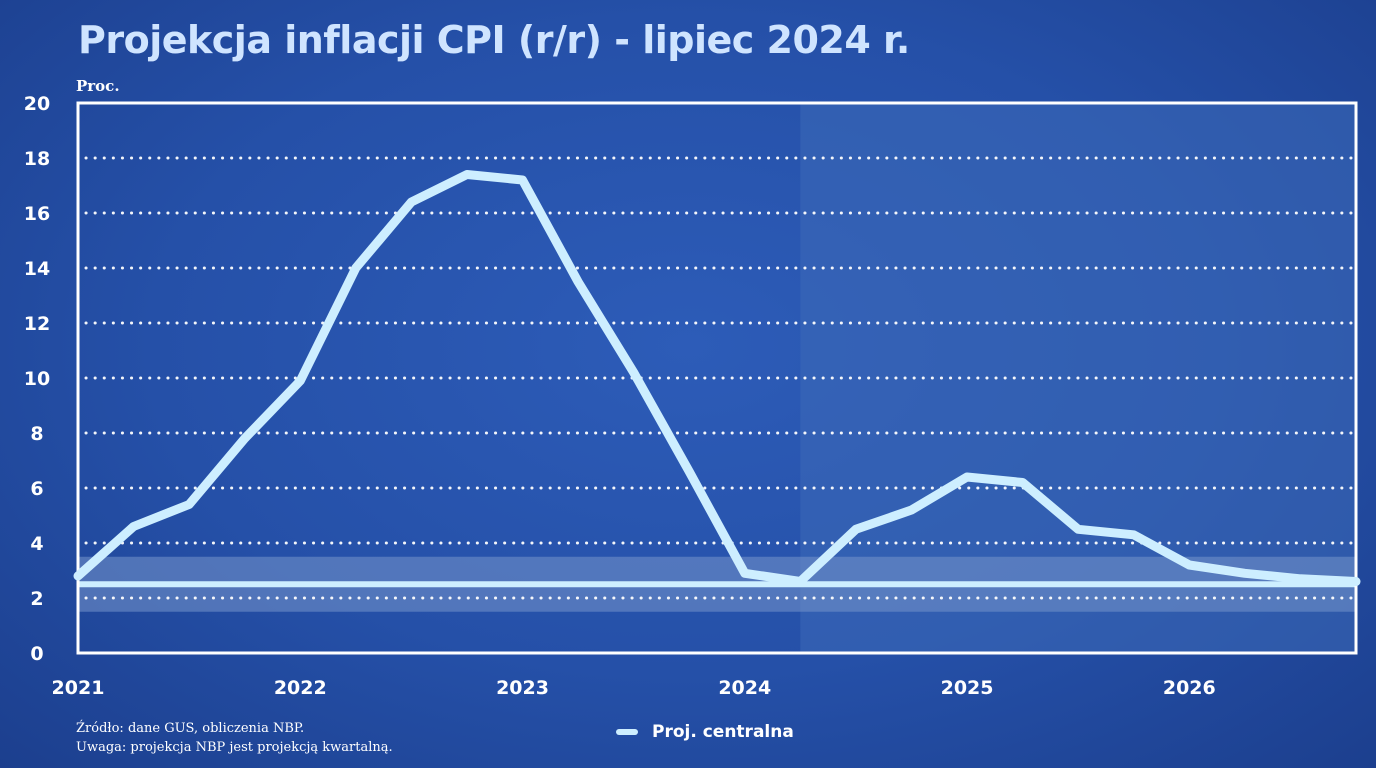 This screenshot has width=1376, height=768. I want to click on y-axis-unit-label: Proc., so click(98, 86).